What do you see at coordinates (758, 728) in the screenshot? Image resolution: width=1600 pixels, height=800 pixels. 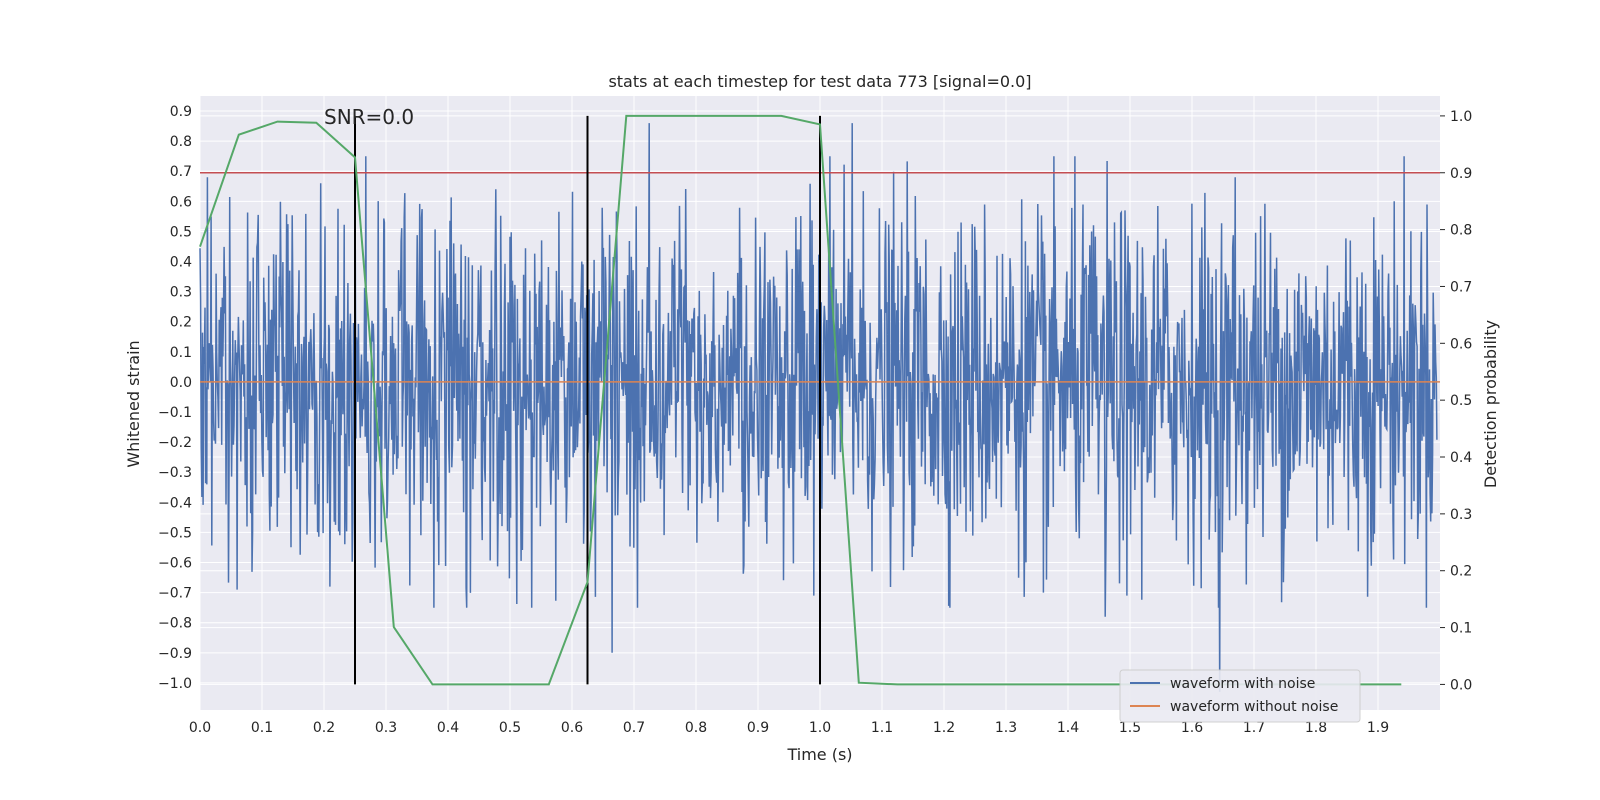 I see `x-tick-label: 0.9` at bounding box center [758, 728].